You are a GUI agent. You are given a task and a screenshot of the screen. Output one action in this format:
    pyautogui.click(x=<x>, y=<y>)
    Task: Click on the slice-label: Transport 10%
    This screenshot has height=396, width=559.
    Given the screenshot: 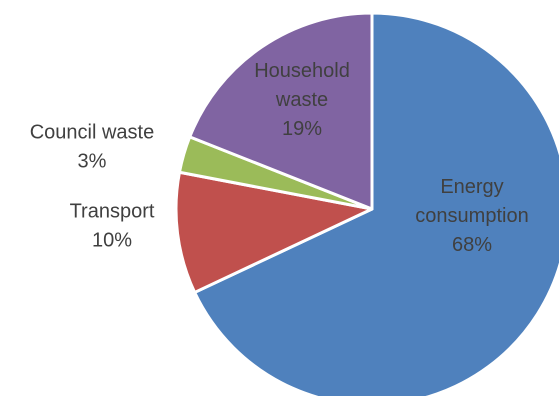 What is the action you would take?
    pyautogui.click(x=112, y=226)
    